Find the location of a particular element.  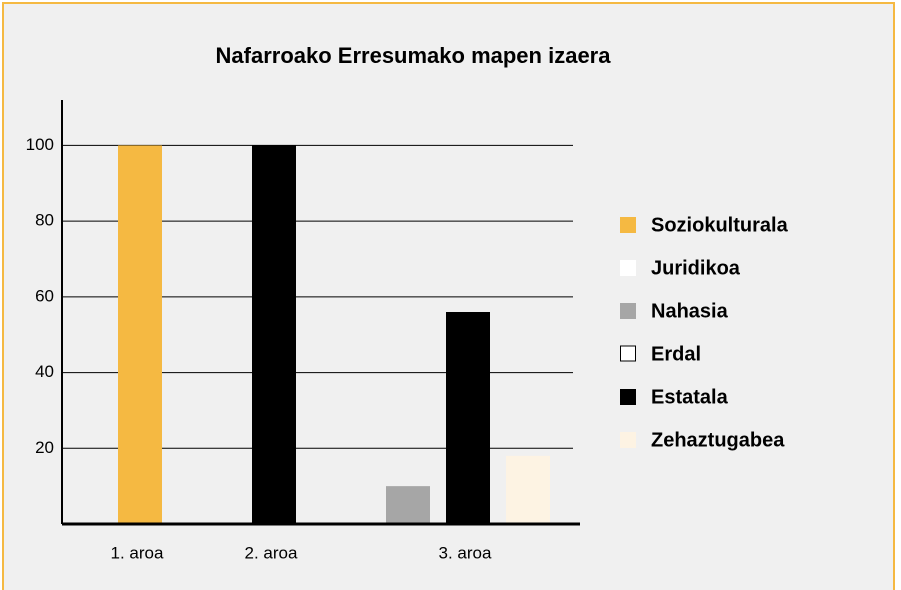

y-tick-label: 80 is located at coordinates (44, 220).